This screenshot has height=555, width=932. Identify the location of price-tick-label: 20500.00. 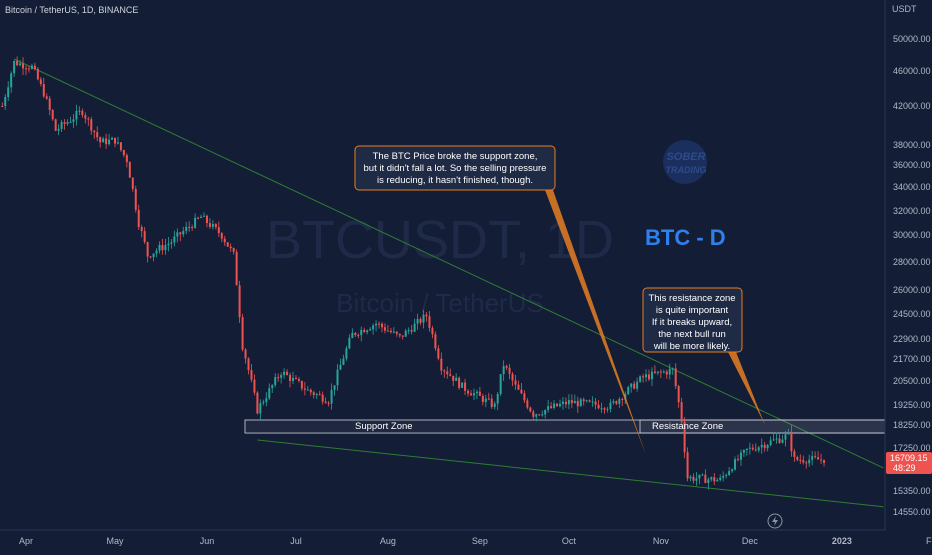
(912, 381).